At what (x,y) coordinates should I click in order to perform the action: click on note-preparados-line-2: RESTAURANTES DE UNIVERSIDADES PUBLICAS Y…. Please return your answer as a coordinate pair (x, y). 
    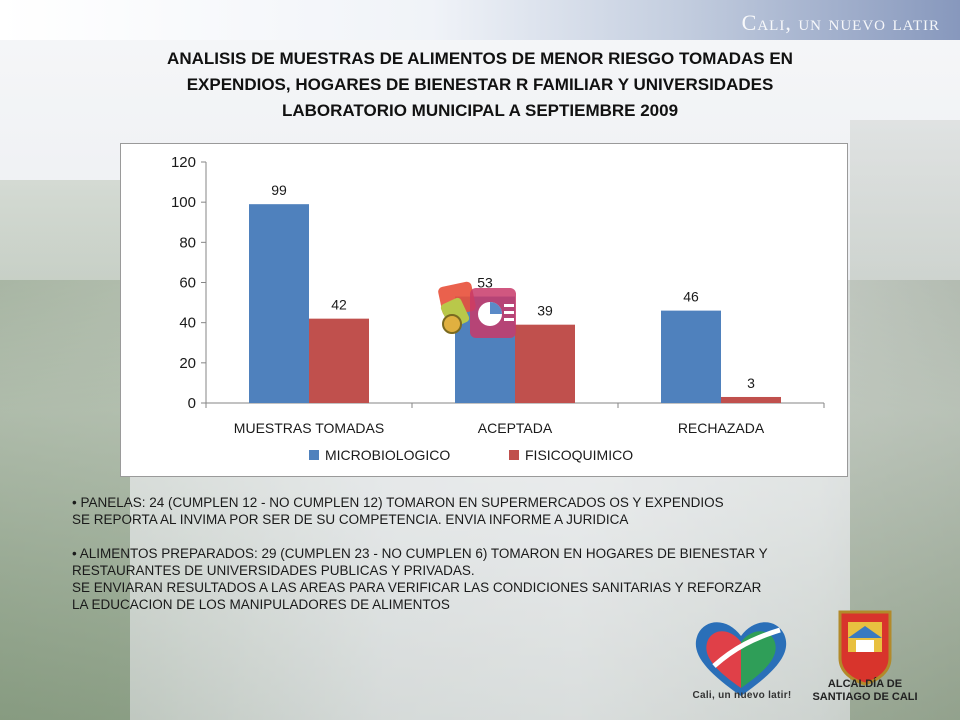
    Looking at the image, I should click on (273, 570).